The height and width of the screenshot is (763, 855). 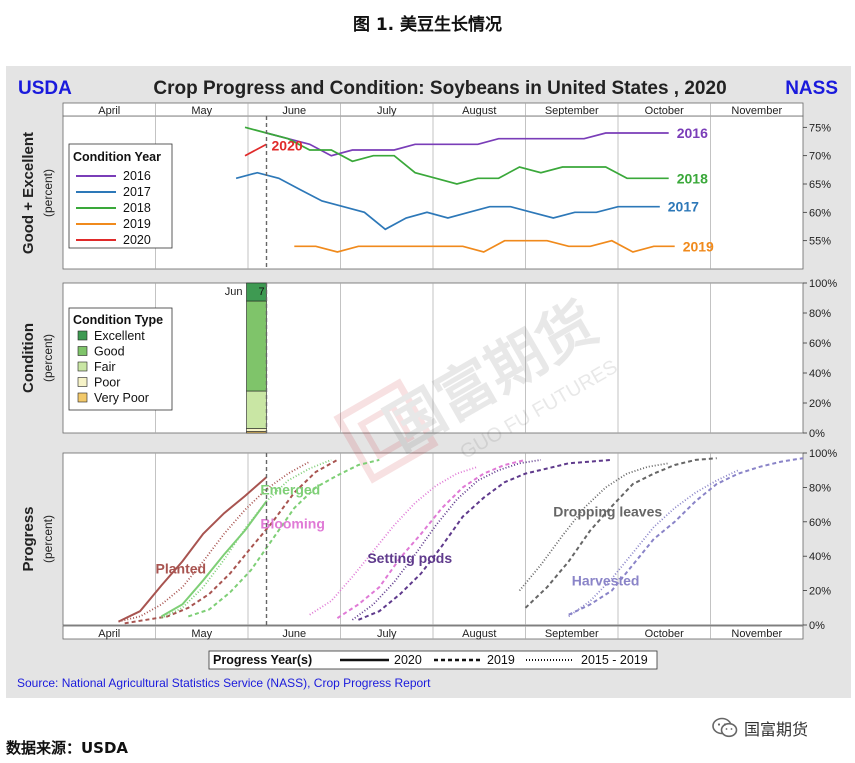 I want to click on annotation-2020: 2020, so click(x=287, y=145).